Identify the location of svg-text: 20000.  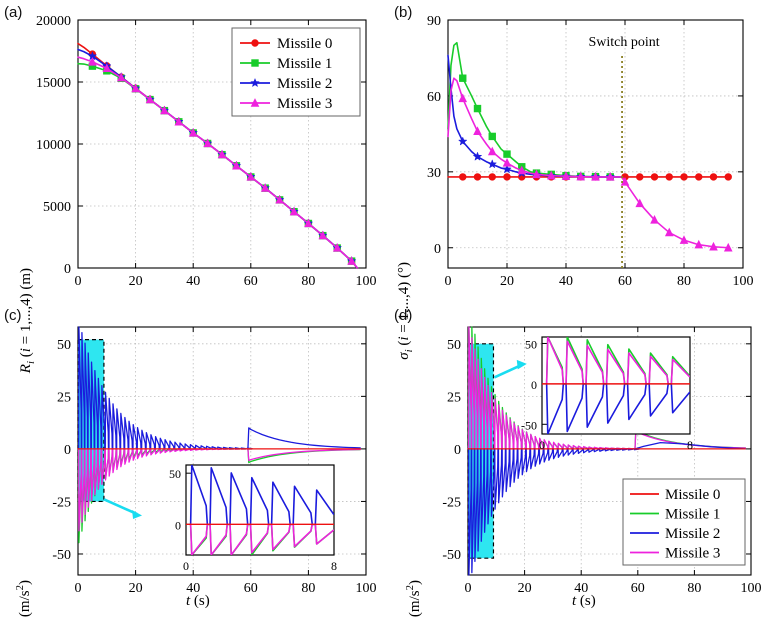
(53, 21).